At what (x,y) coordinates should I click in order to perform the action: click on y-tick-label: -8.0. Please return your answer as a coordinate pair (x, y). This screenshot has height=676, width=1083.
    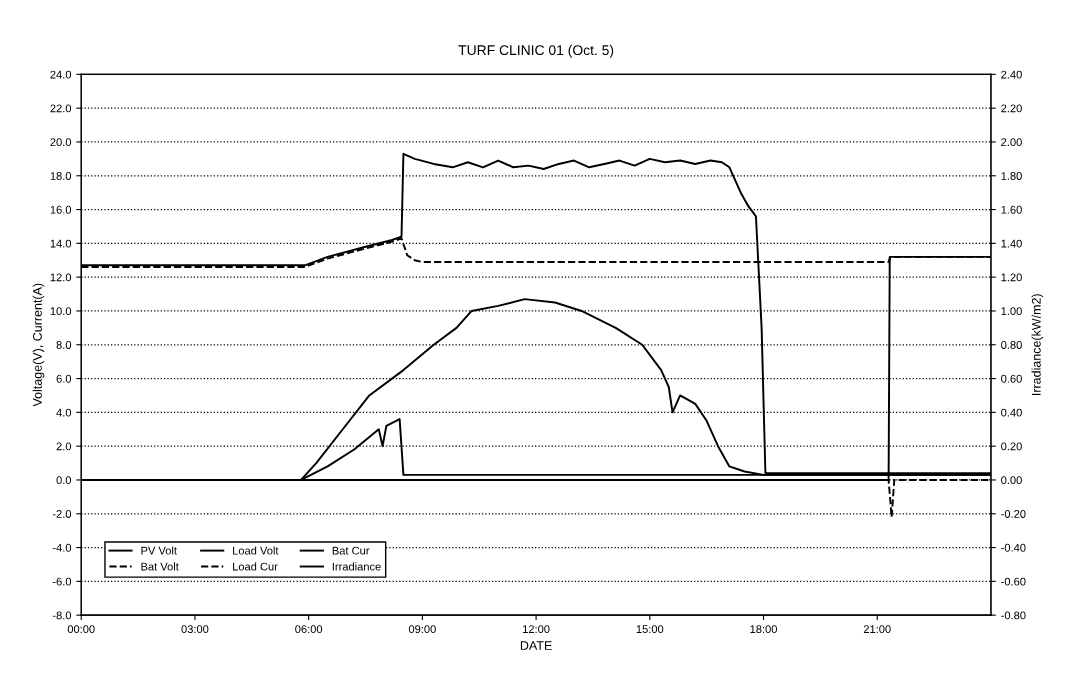
    Looking at the image, I should click on (62, 615).